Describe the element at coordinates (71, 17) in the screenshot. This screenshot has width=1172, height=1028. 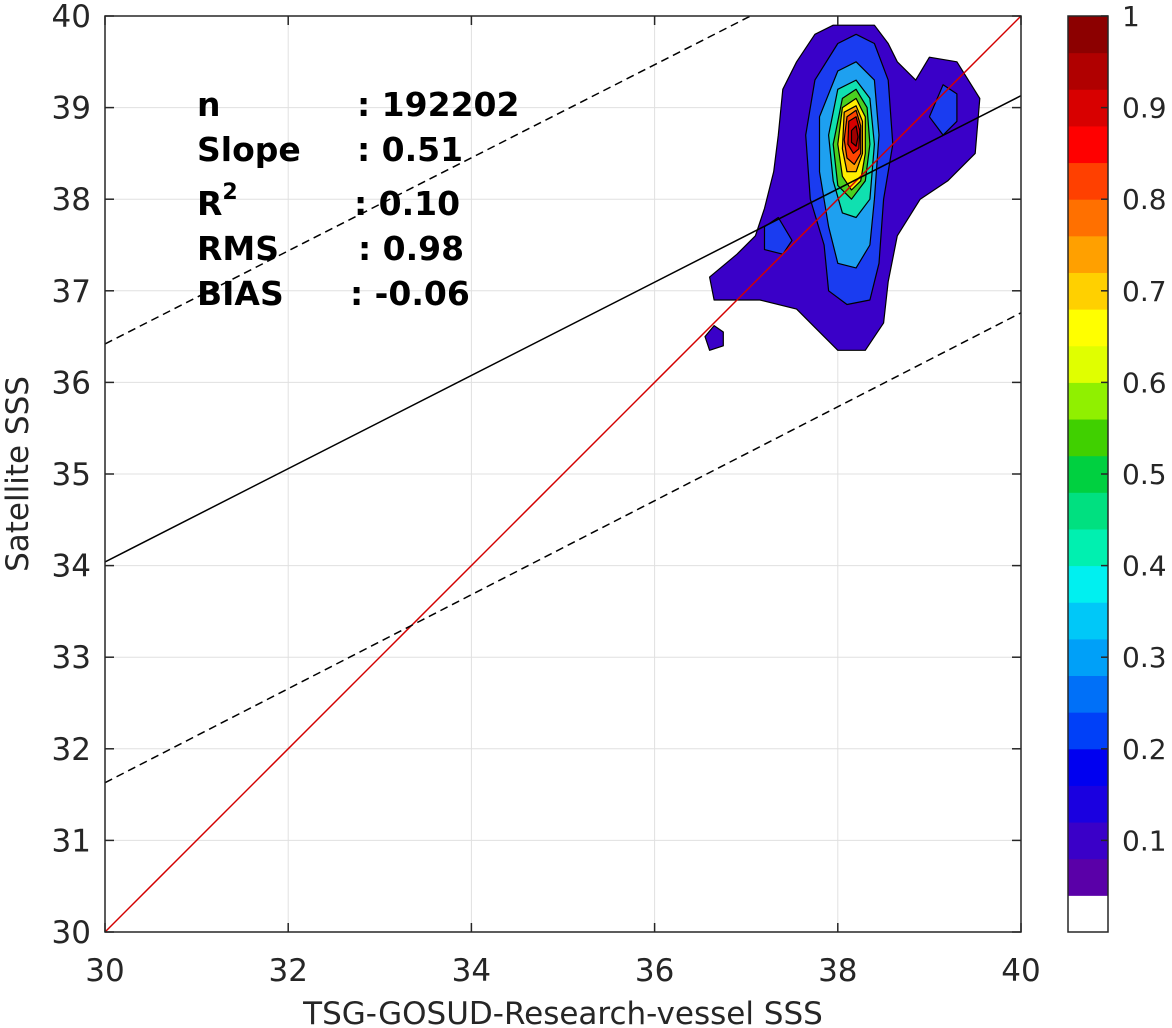
I see `y-tick-label: 40` at that location.